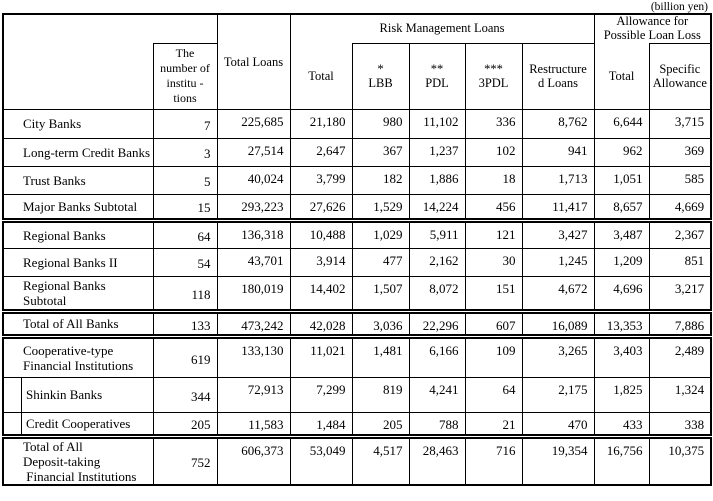 This screenshot has width=713, height=501. What do you see at coordinates (558, 207) in the screenshot?
I see `cell-value: 11,417` at bounding box center [558, 207].